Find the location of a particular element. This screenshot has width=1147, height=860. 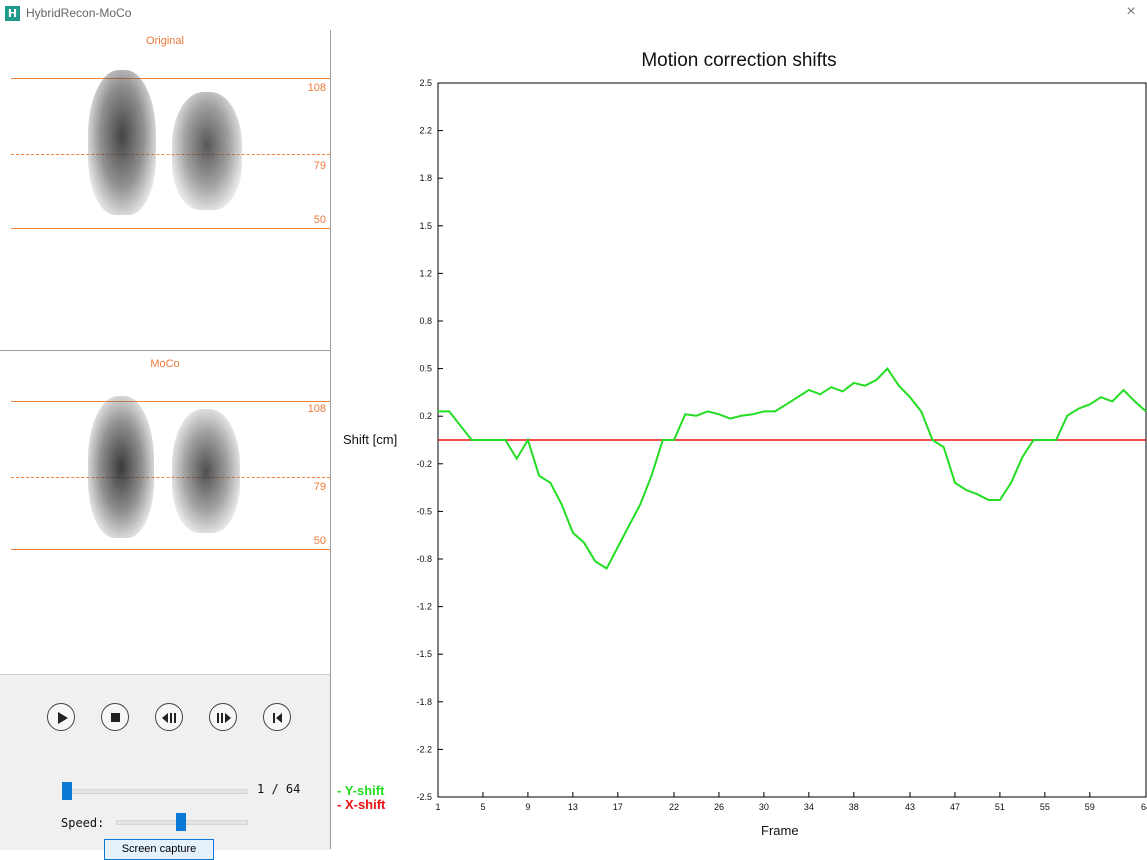

app-icon: H is located at coordinates (12, 13).